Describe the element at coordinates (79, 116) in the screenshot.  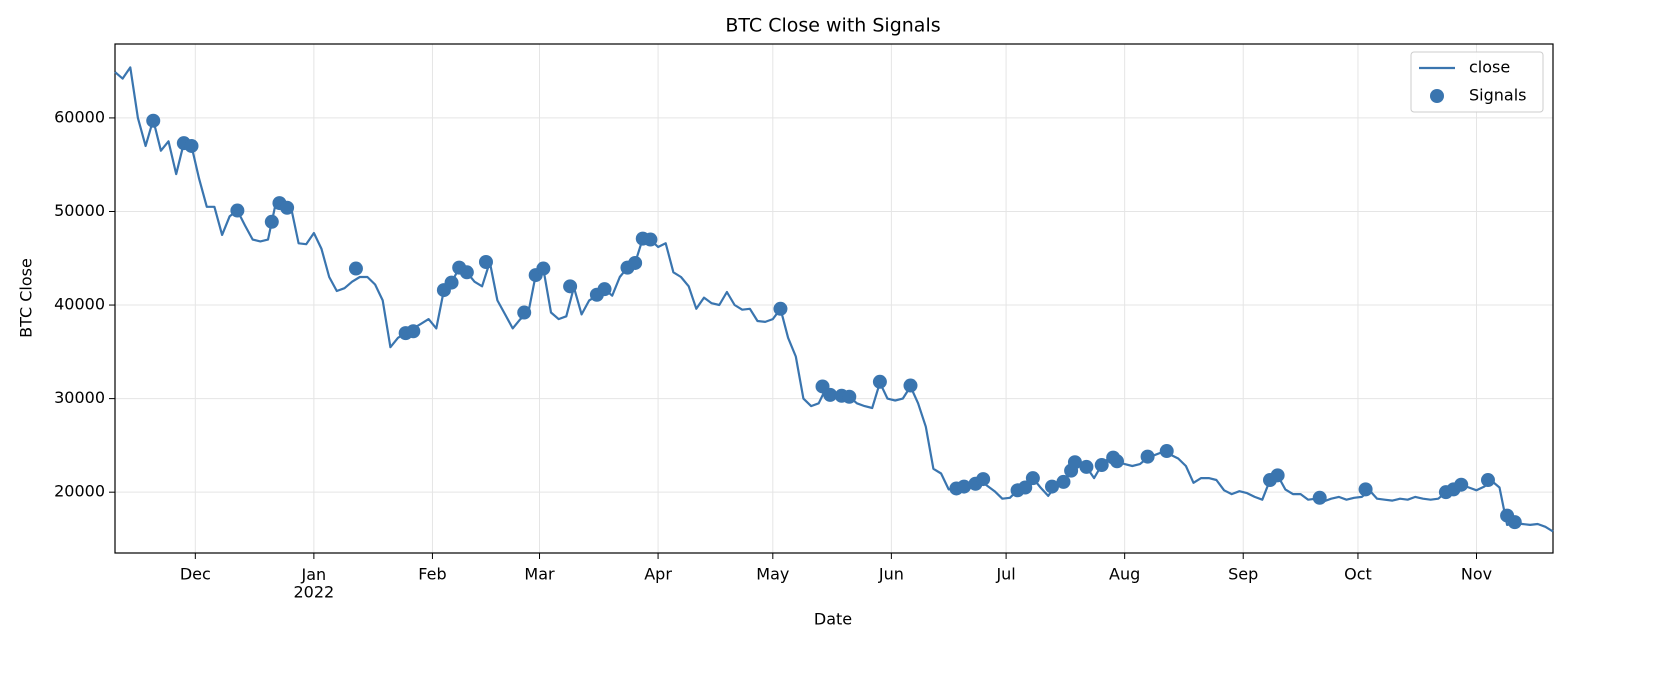
I see `y-tick-label: 60000` at that location.